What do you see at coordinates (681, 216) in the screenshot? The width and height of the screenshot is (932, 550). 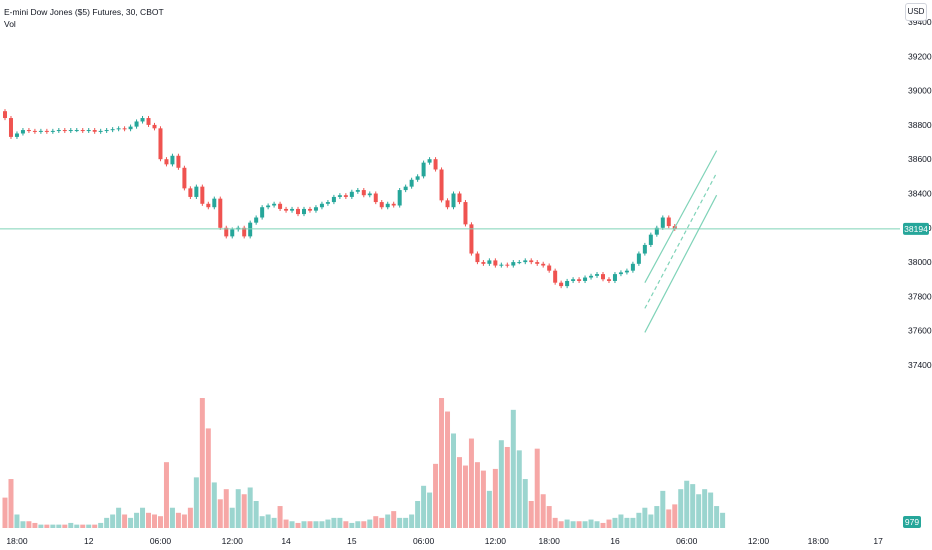 I see `channel-upper-line` at bounding box center [681, 216].